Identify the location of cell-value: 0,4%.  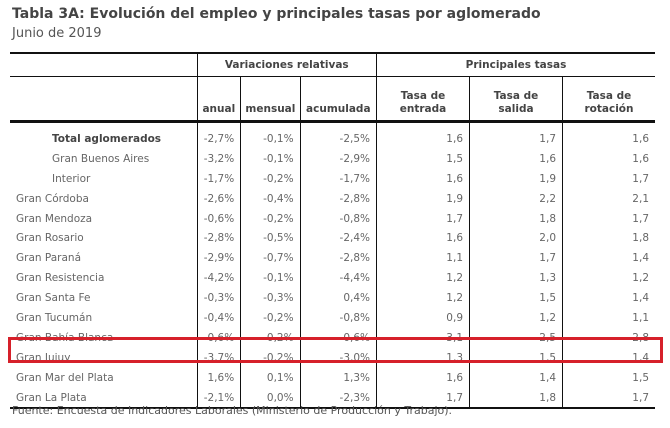
(338, 298).